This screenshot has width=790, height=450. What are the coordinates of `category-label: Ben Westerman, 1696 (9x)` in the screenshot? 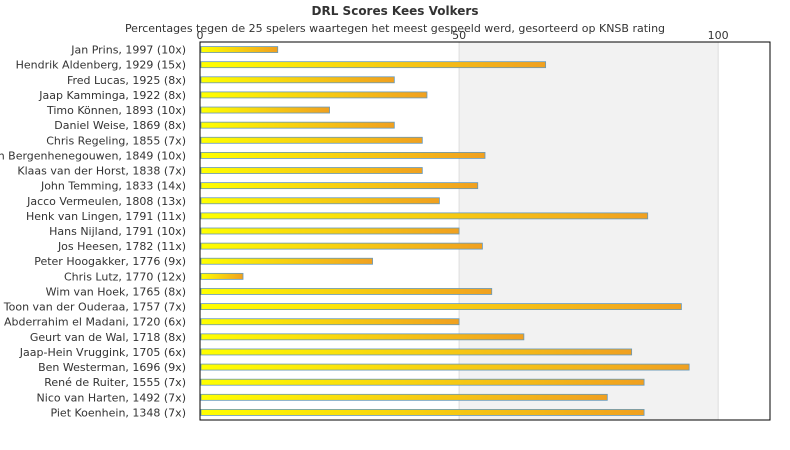 It's located at (112, 367).